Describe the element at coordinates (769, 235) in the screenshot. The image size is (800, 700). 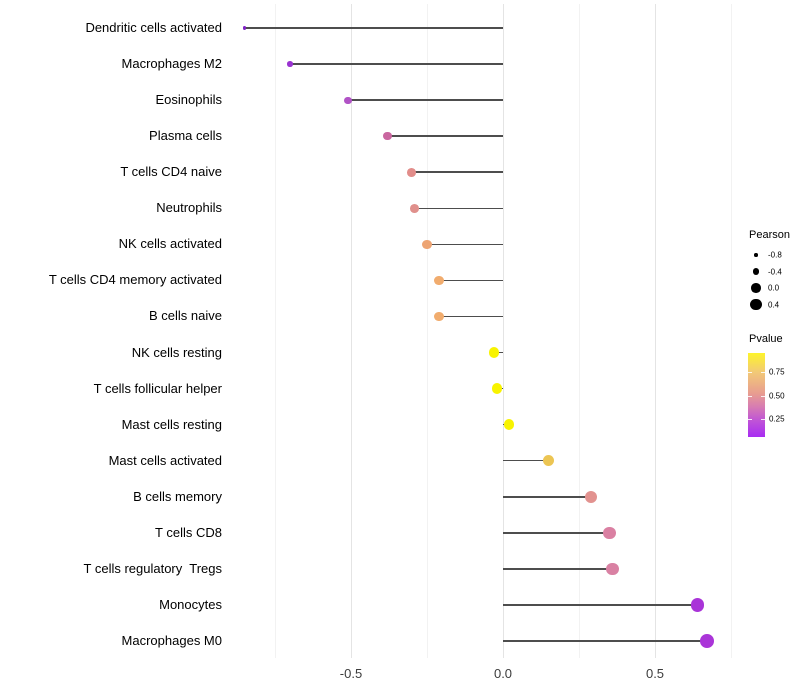
I see `size-legend-title: Pearson` at that location.